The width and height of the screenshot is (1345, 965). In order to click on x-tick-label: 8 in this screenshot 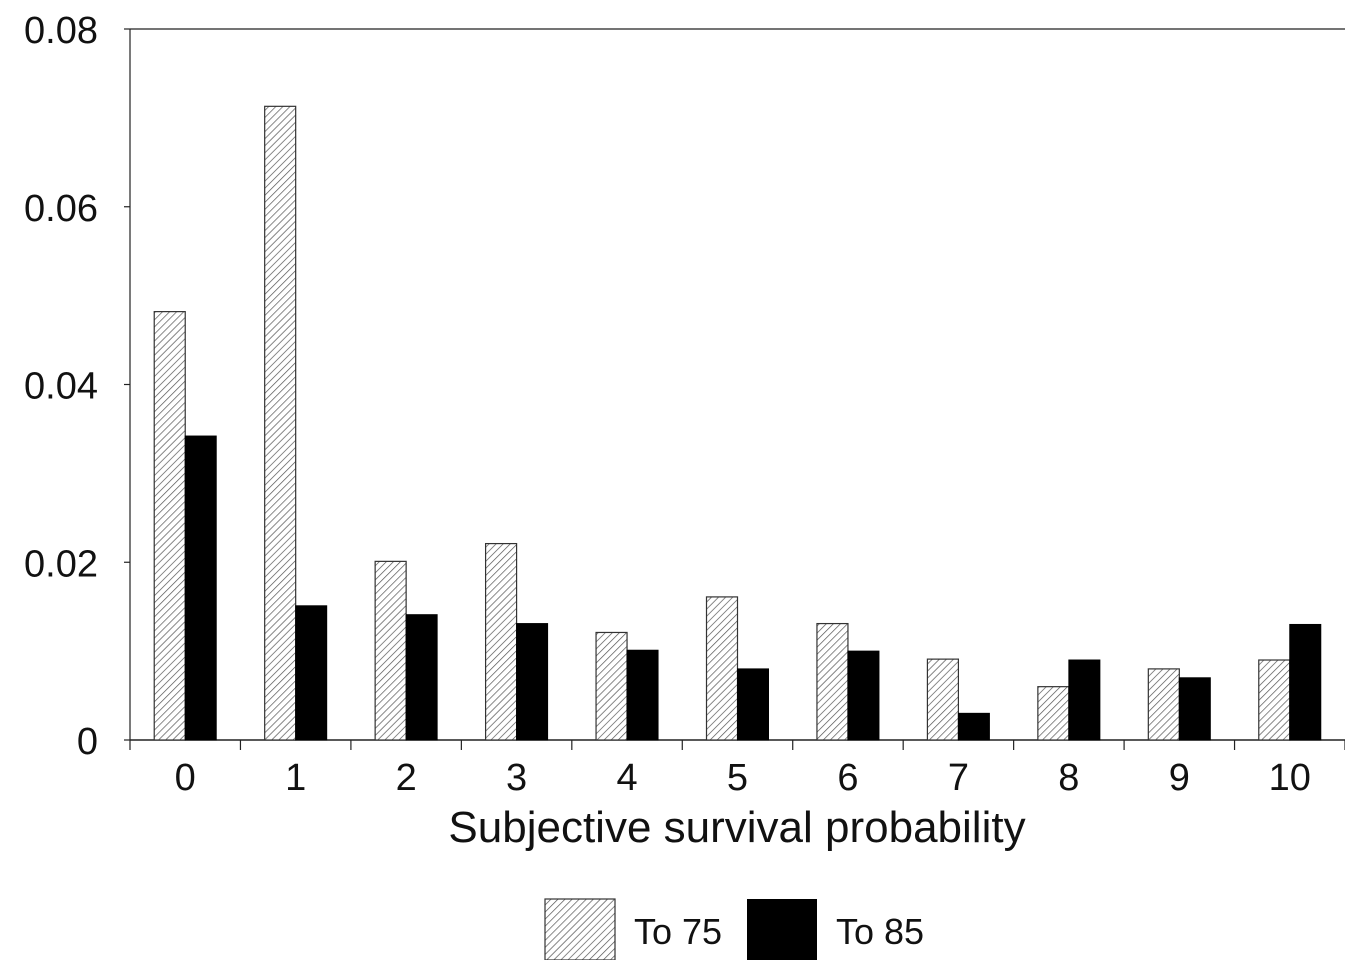, I will do `click(1068, 778)`.